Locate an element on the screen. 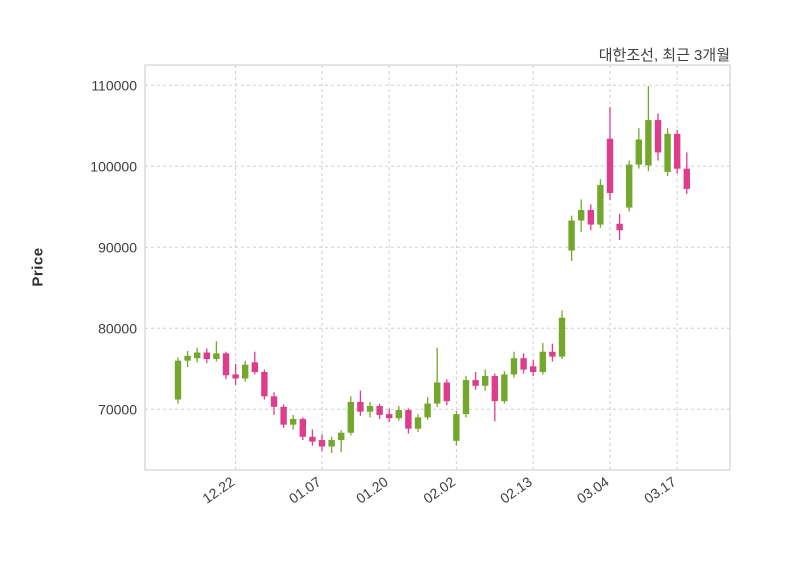  chart-title: 대한조선, 최근 3개월 is located at coordinates (664, 55).